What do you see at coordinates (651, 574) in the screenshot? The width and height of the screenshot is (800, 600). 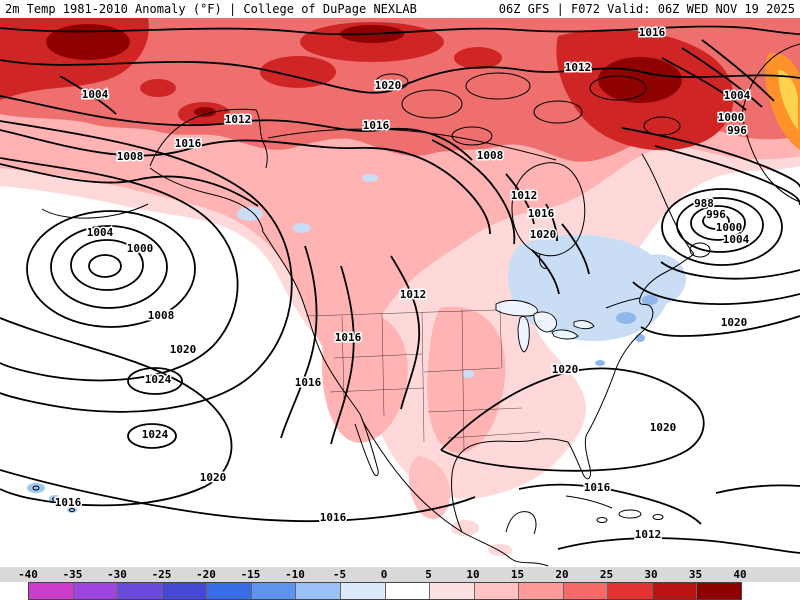 I see `colorbar-tick: 30` at bounding box center [651, 574].